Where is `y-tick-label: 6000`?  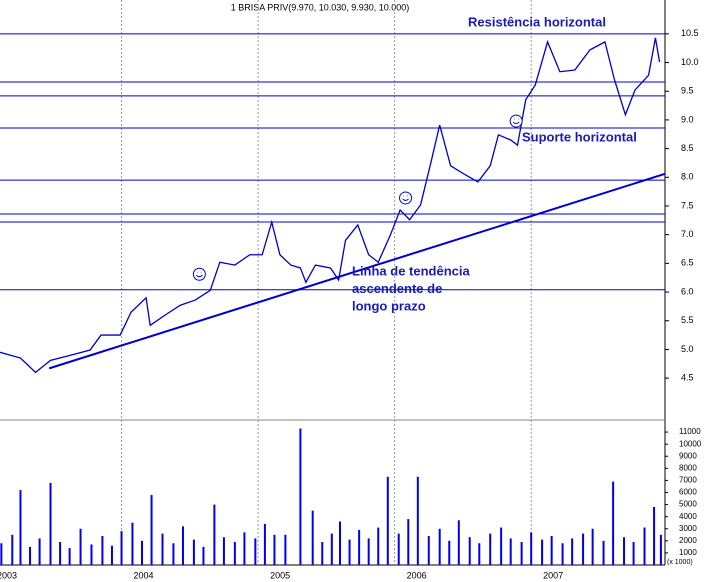 y-tick-label: 6000 is located at coordinates (688, 492).